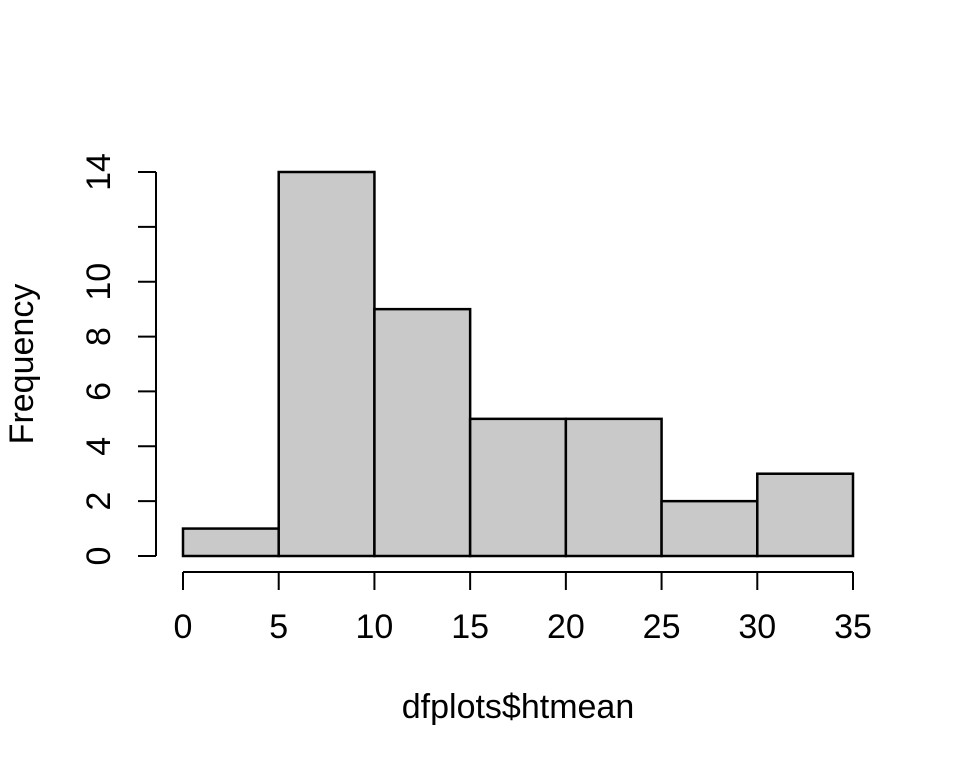  What do you see at coordinates (99, 556) in the screenshot?
I see `y-tick-label: 0` at bounding box center [99, 556].